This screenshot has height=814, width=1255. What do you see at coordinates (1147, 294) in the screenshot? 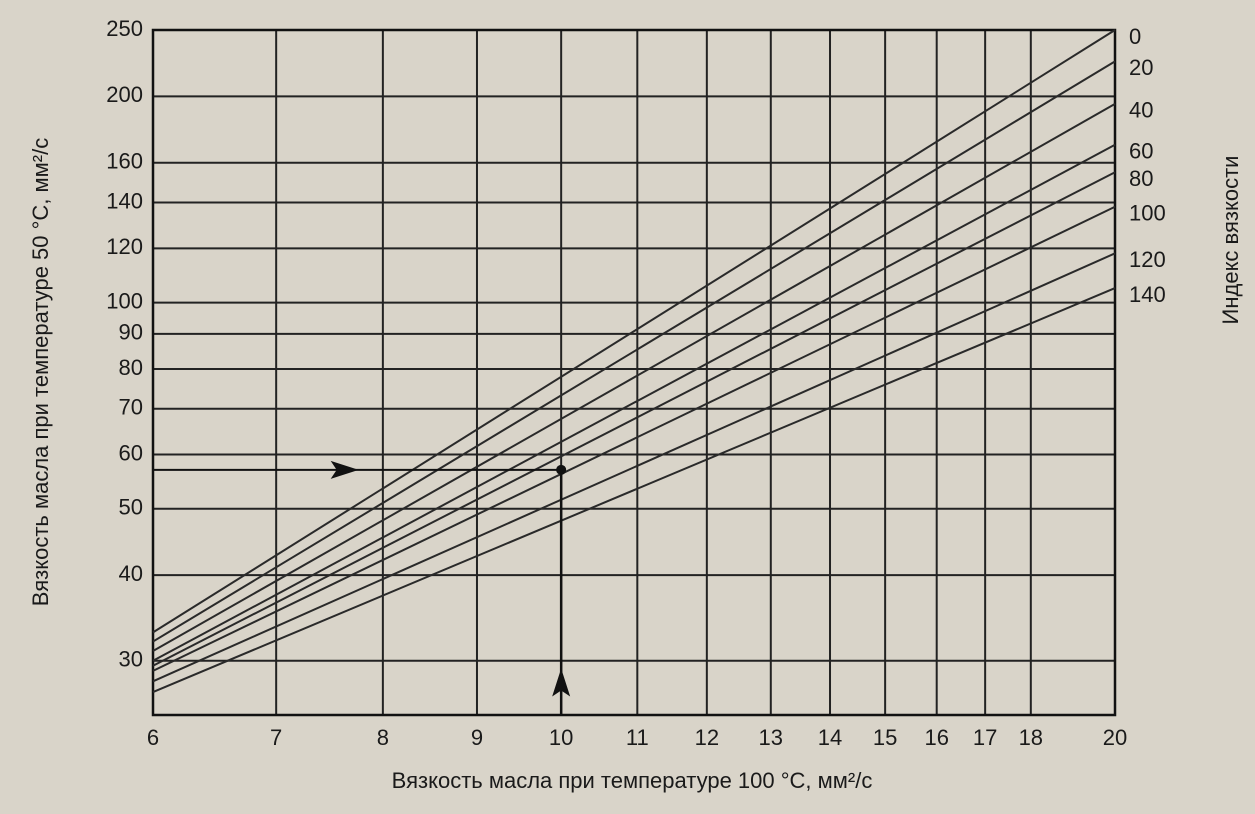
I see `line-label: 140` at bounding box center [1147, 294].